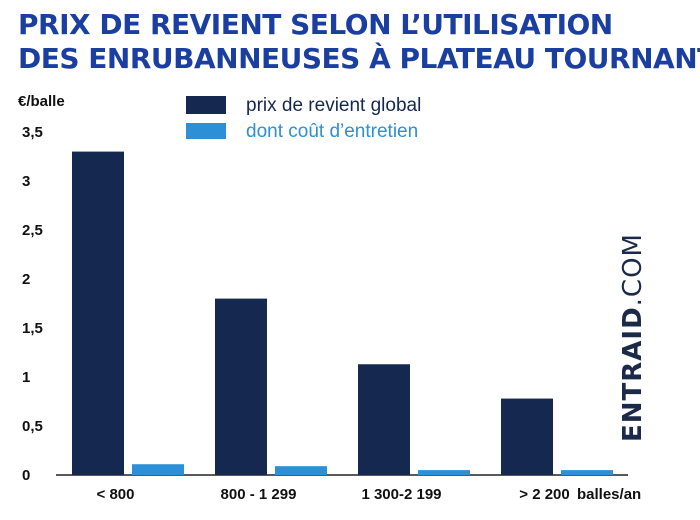 The image size is (700, 520). I want to click on y-tick-label: 1, so click(26, 377).